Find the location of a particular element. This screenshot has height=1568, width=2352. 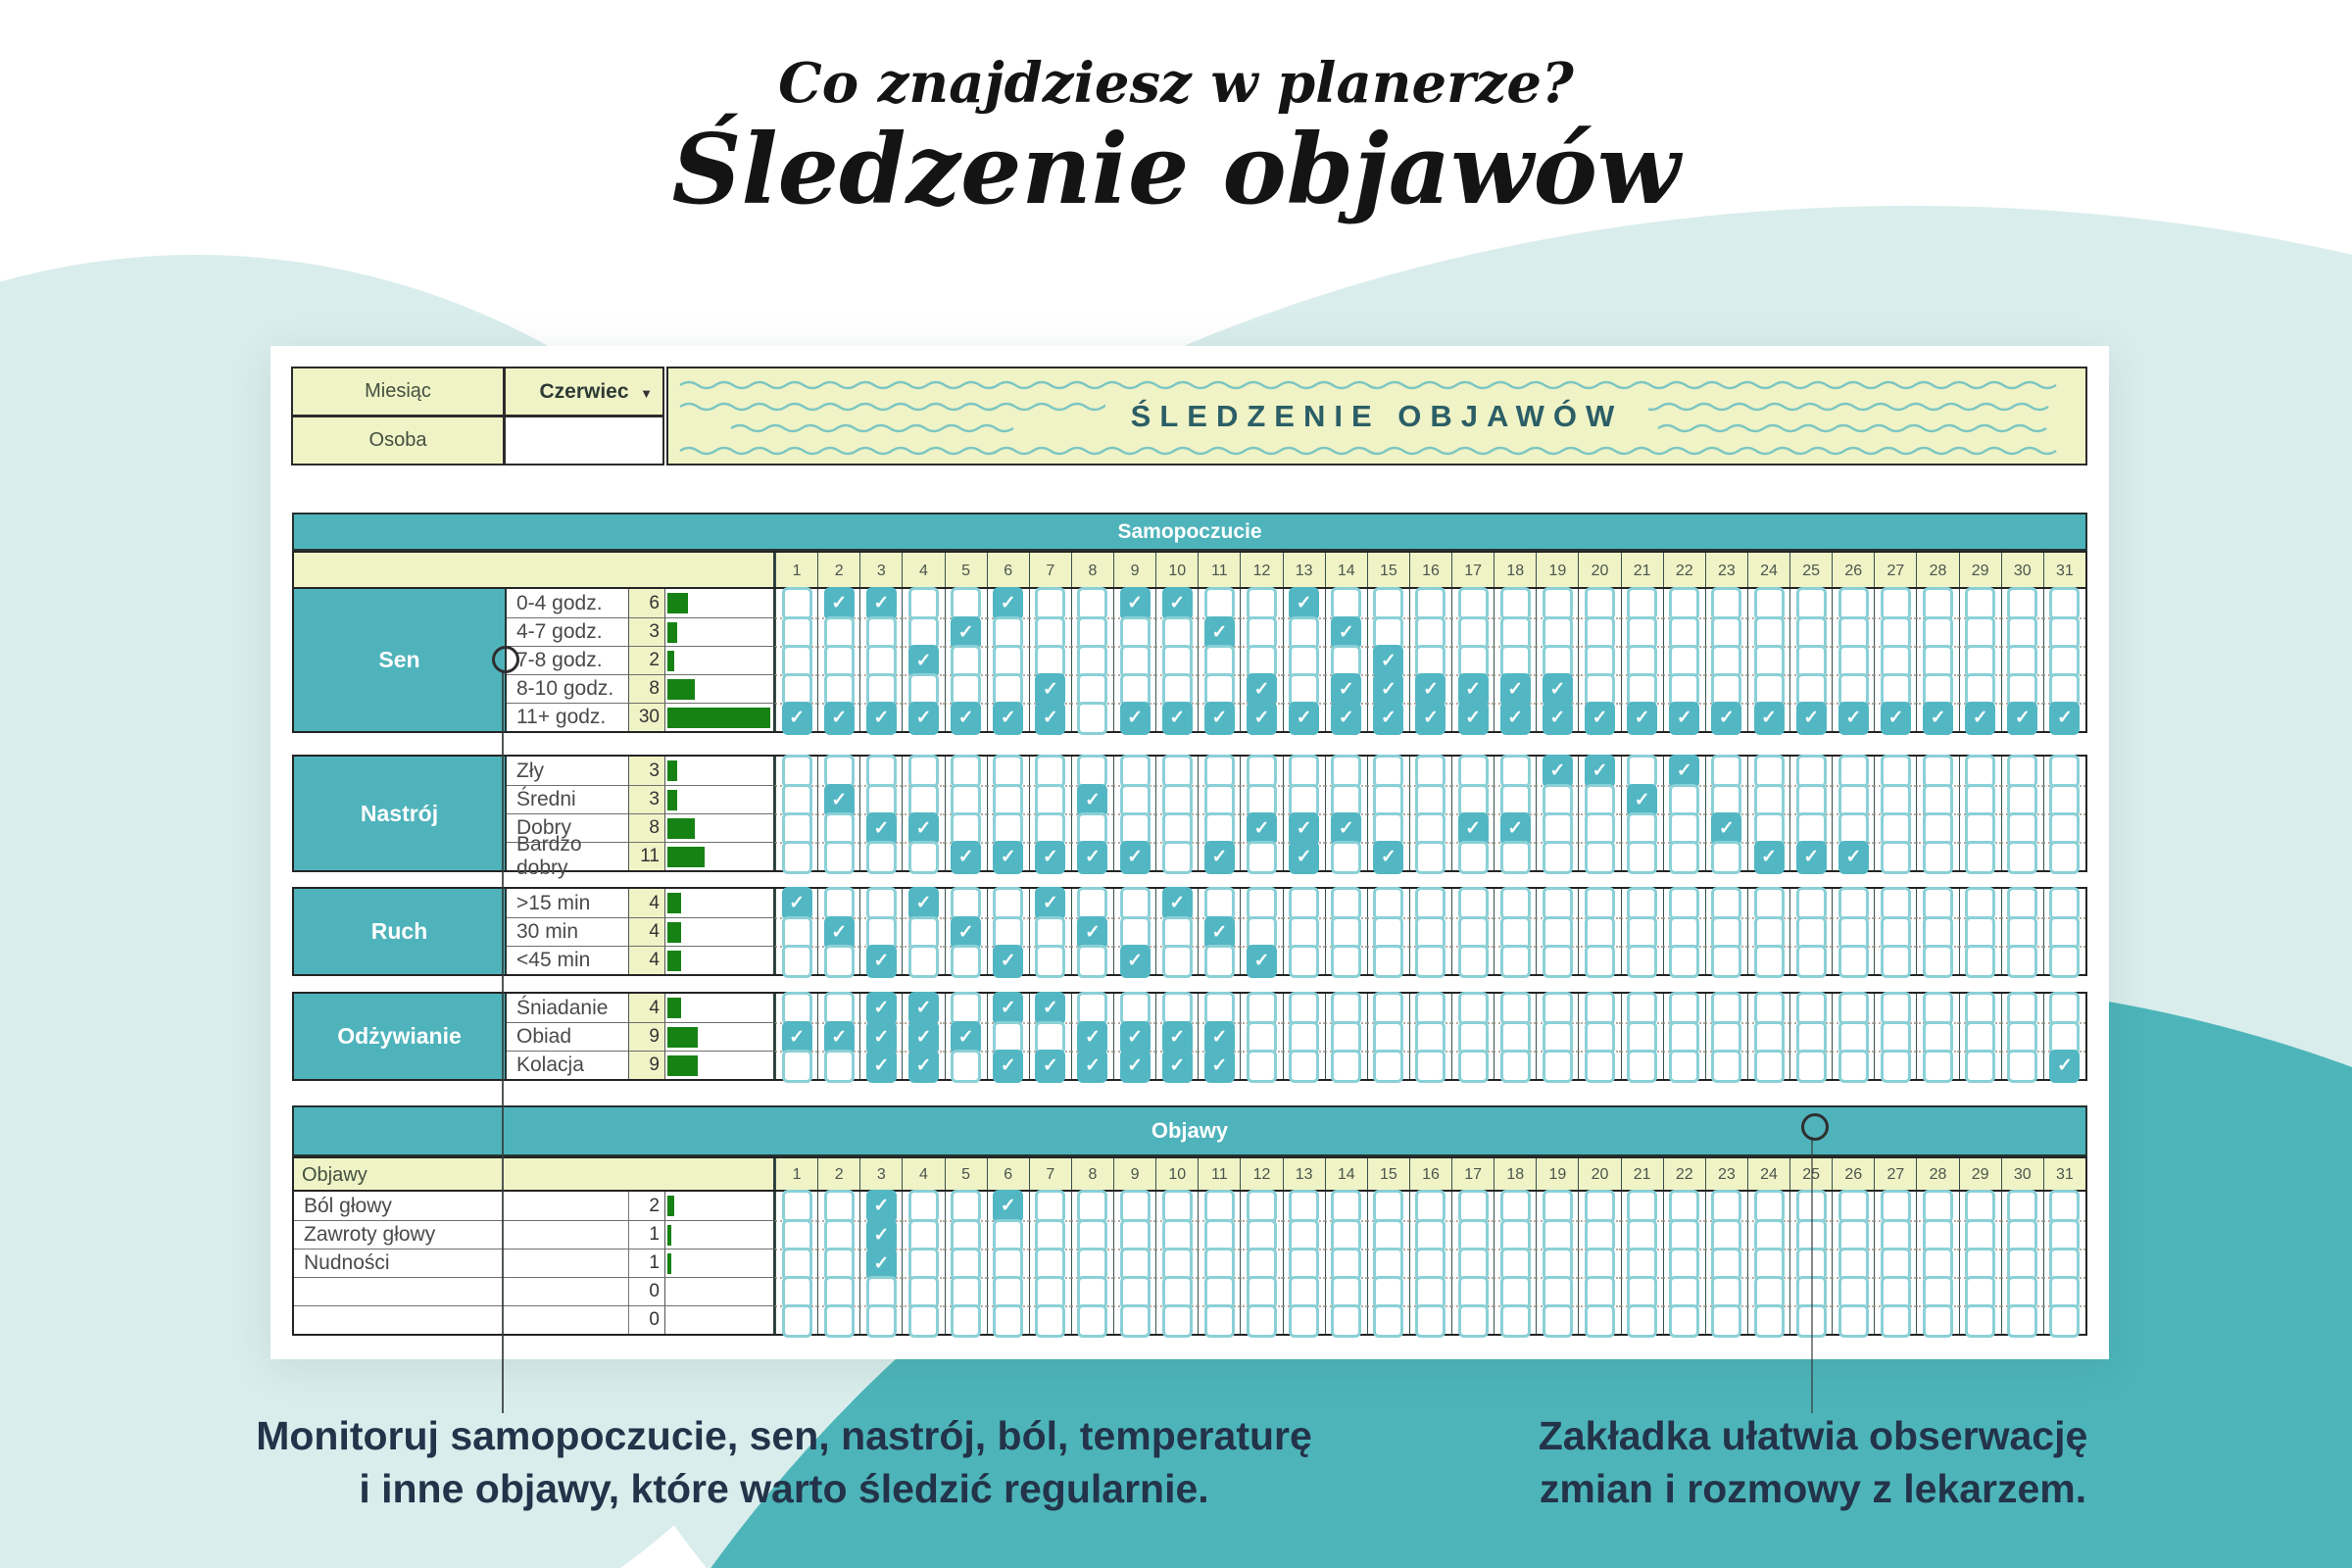

month-dropdown: Czerwiec ▼ is located at coordinates (584, 391).